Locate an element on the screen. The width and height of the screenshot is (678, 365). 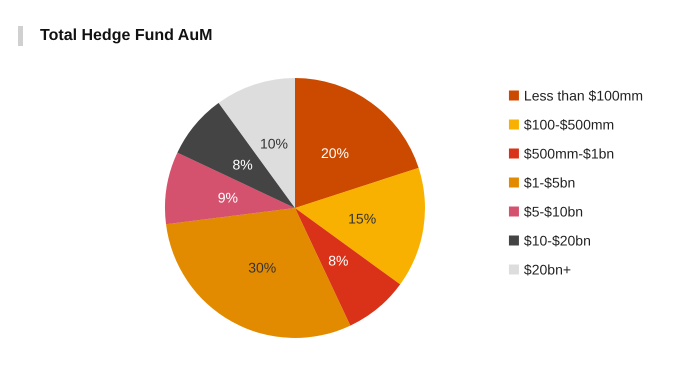
data-label: 20% is located at coordinates (334, 152).